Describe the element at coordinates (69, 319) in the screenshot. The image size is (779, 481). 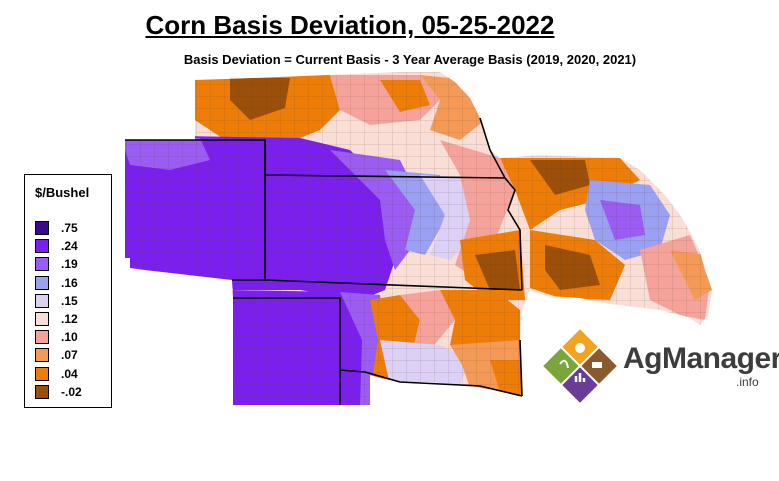
I see `legend-label: .12` at that location.